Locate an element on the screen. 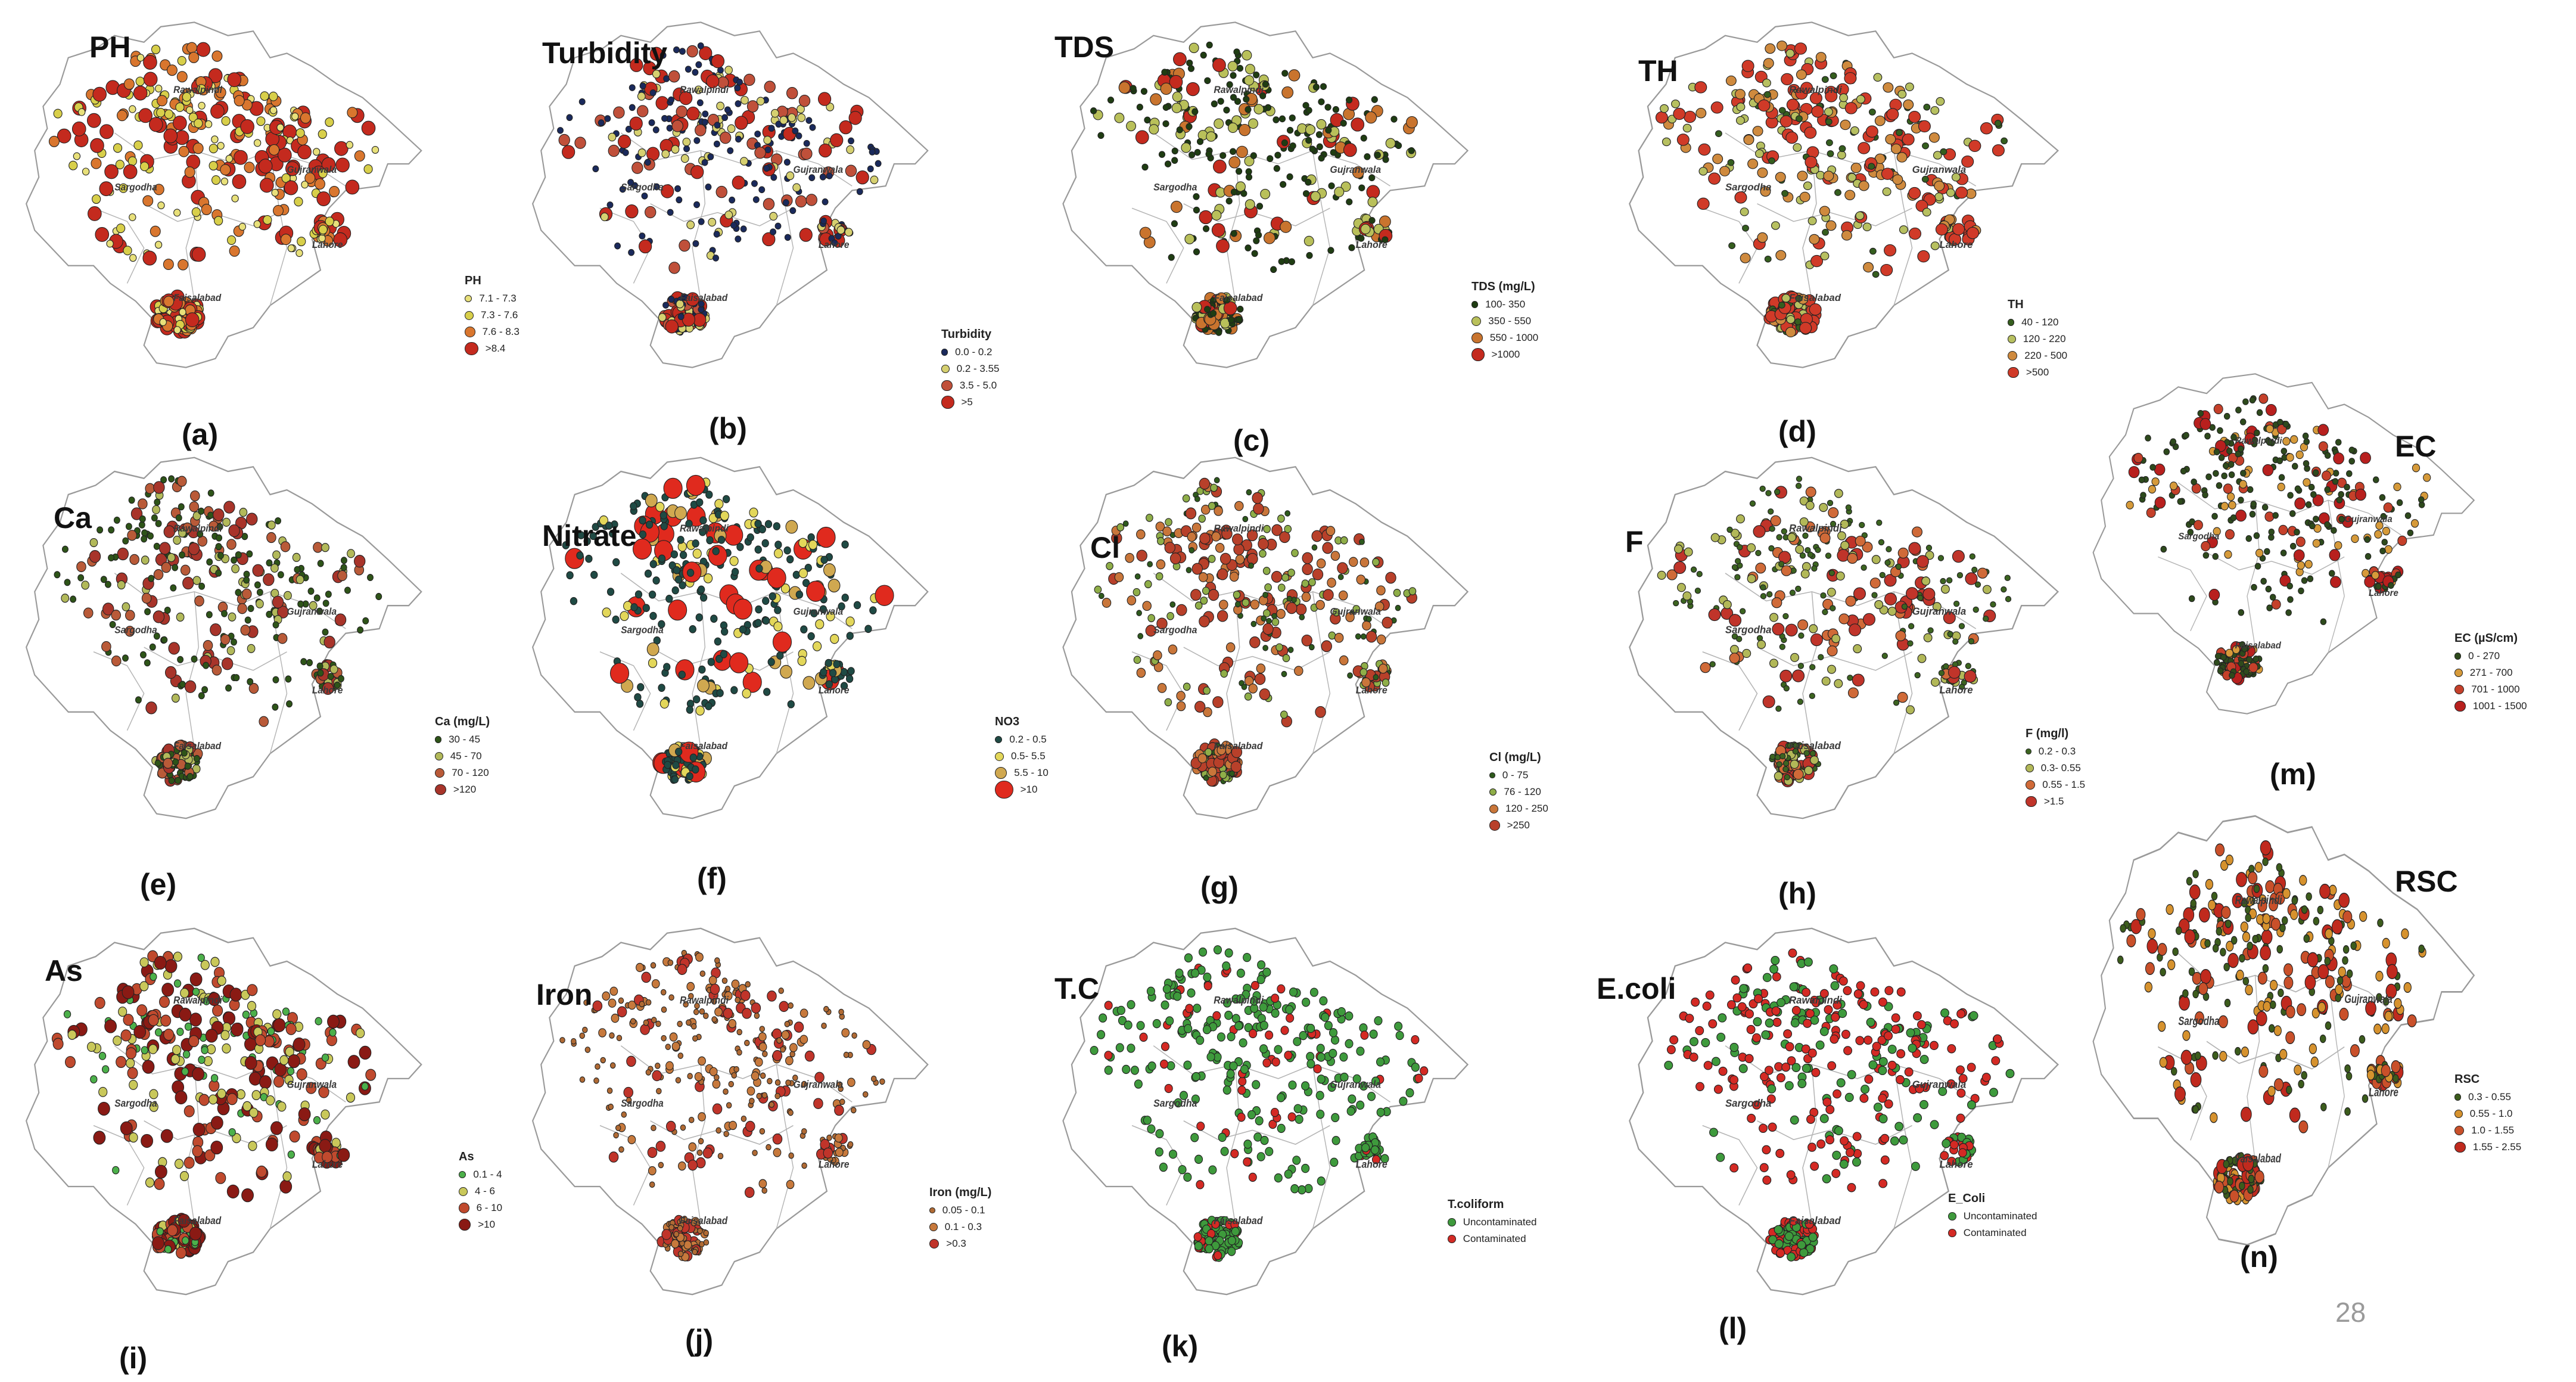 The image size is (2576, 1382). legend-label: 0 - 75 is located at coordinates (1515, 775).